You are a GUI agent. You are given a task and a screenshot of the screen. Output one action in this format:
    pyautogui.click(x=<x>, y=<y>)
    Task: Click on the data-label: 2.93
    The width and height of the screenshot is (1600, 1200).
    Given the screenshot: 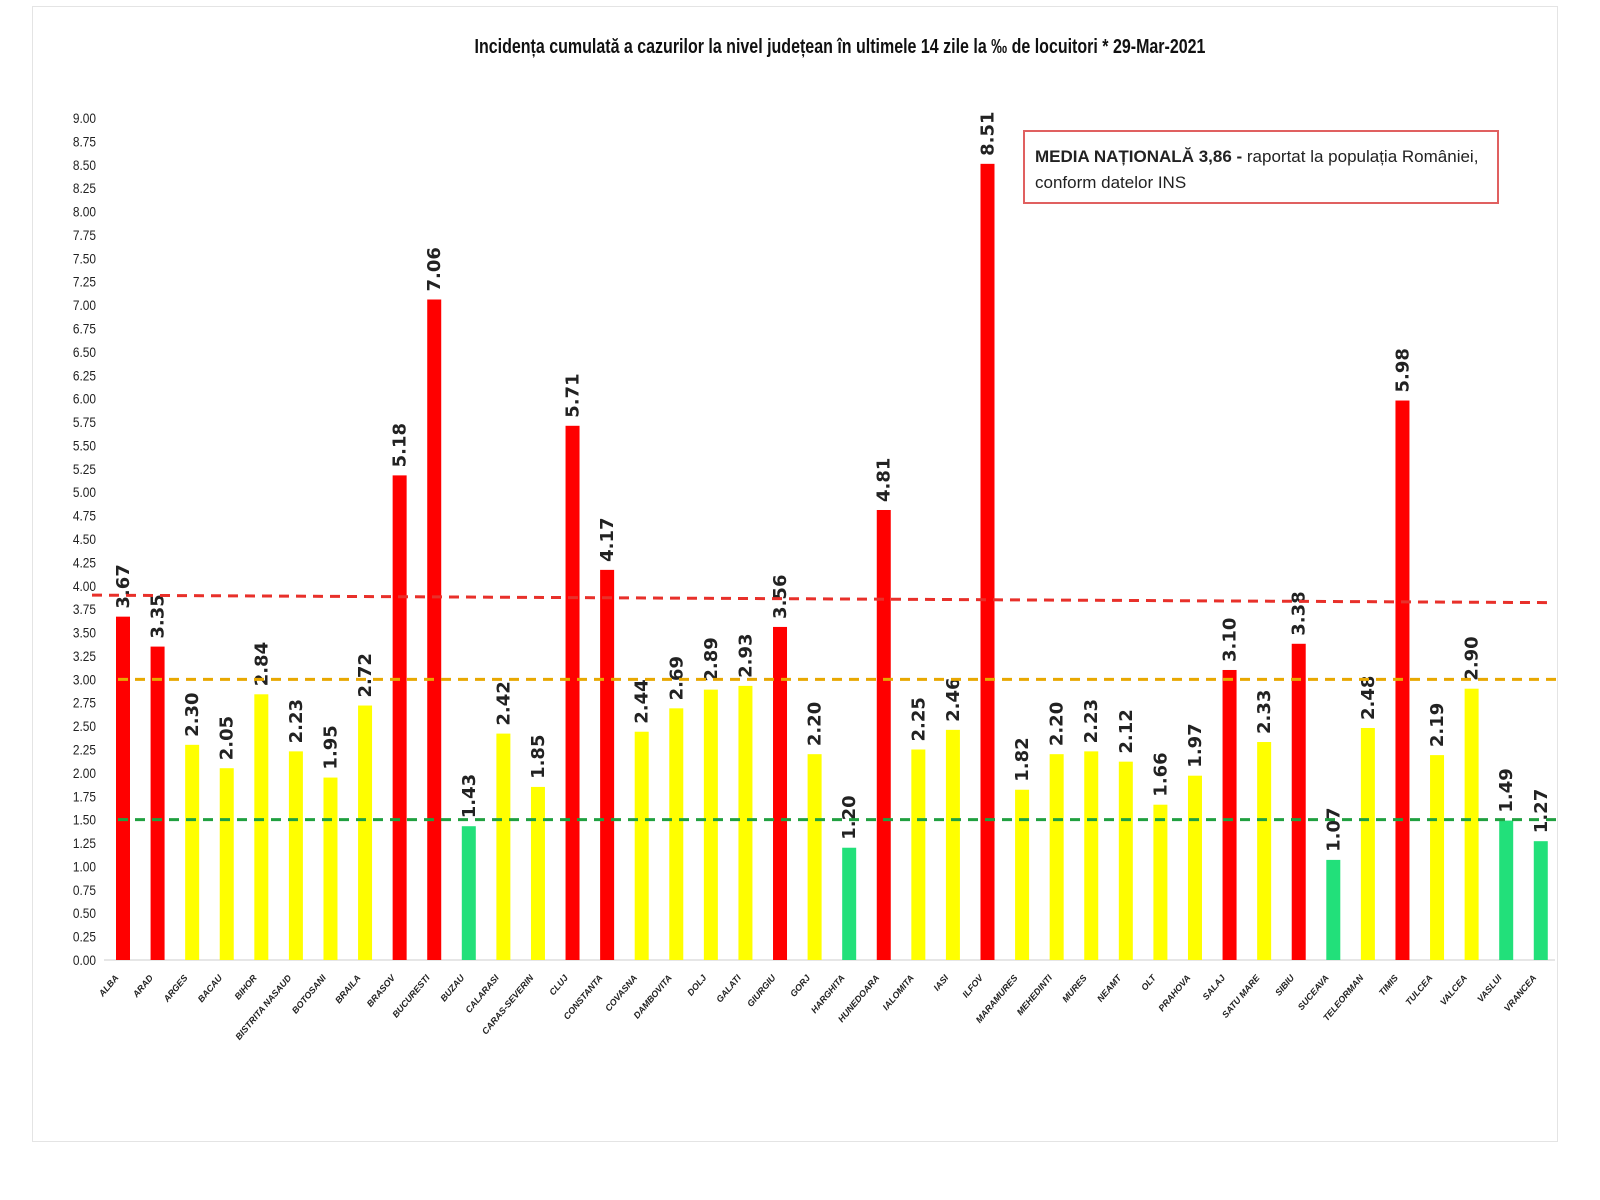 What is the action you would take?
    pyautogui.click(x=745, y=655)
    